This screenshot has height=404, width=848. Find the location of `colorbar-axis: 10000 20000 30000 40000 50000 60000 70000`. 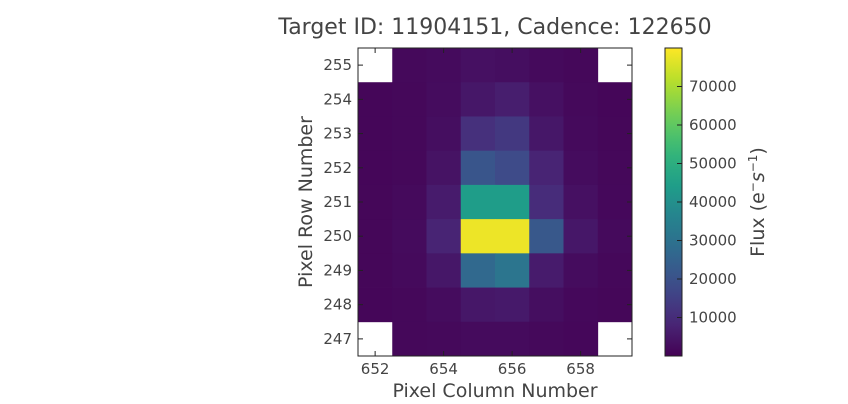

colorbar-axis: 10000 20000 30000 40000 50000 60000 70000 is located at coordinates (707, 202).